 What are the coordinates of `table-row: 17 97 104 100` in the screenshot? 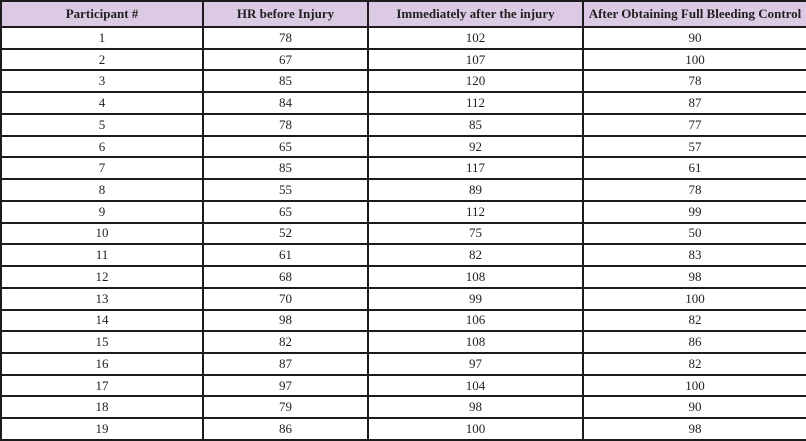 It's located at (403, 385).